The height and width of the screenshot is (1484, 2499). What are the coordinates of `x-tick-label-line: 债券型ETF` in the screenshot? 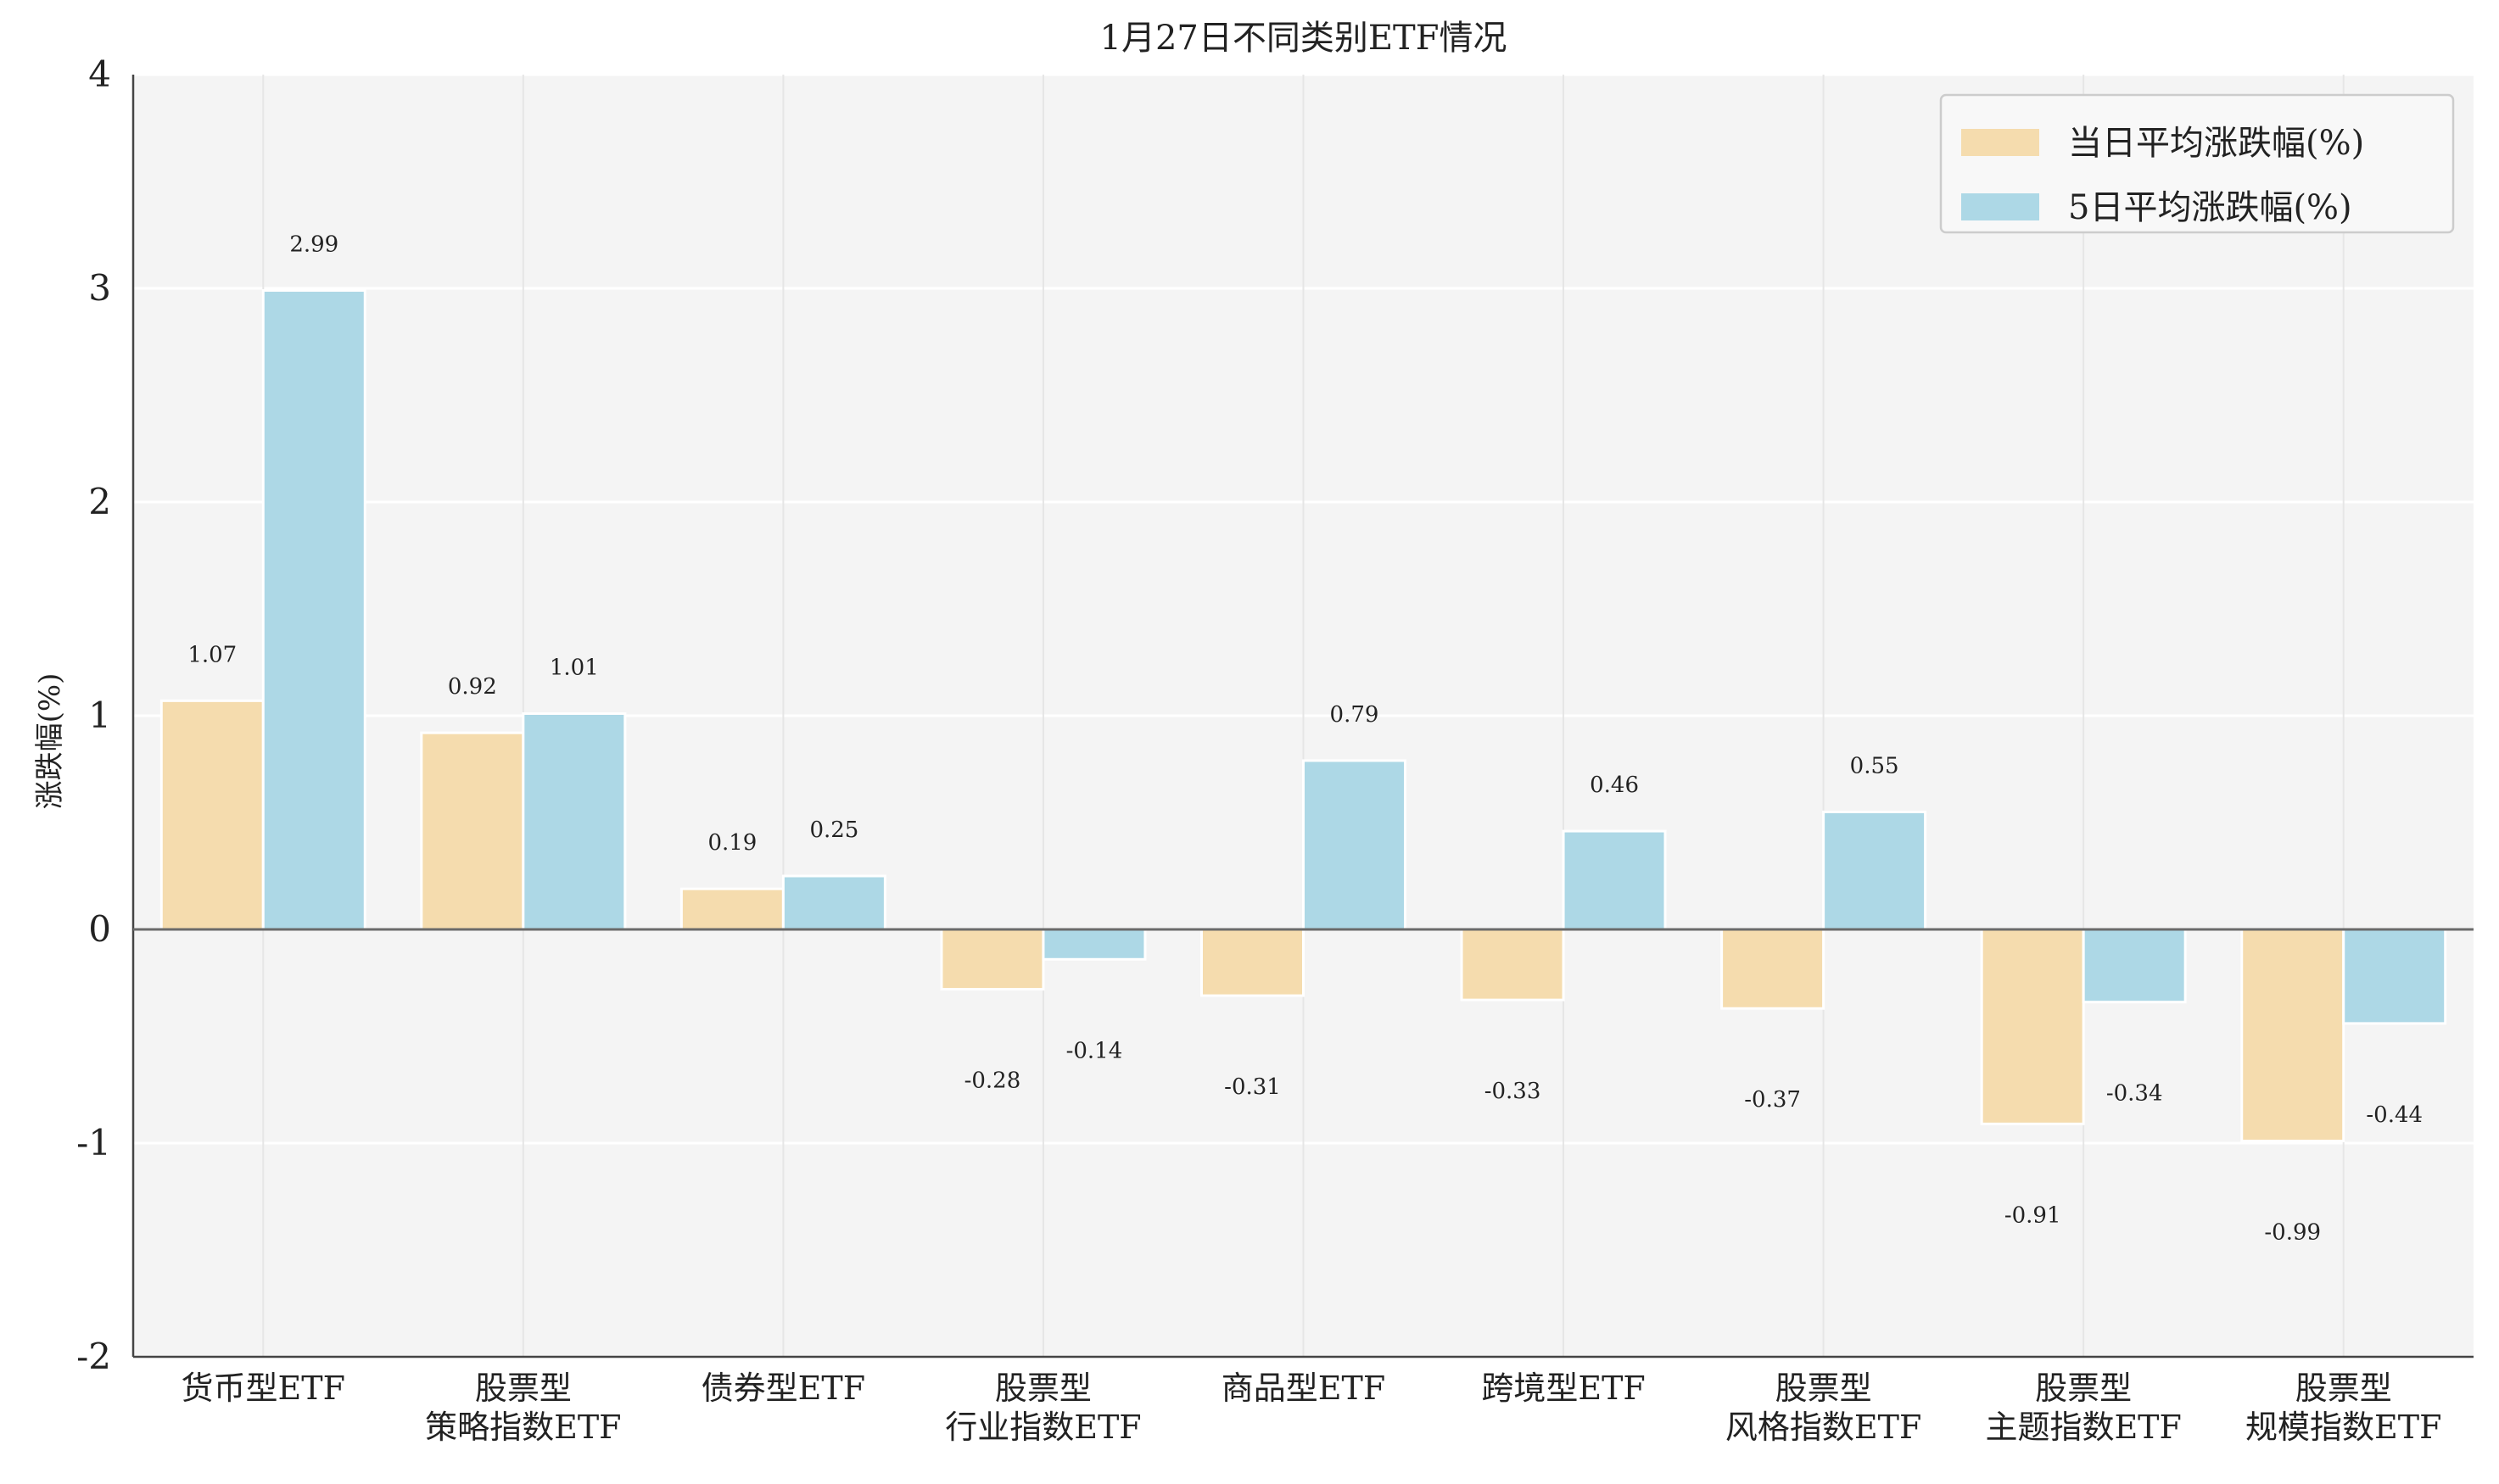 It's located at (783, 1388).